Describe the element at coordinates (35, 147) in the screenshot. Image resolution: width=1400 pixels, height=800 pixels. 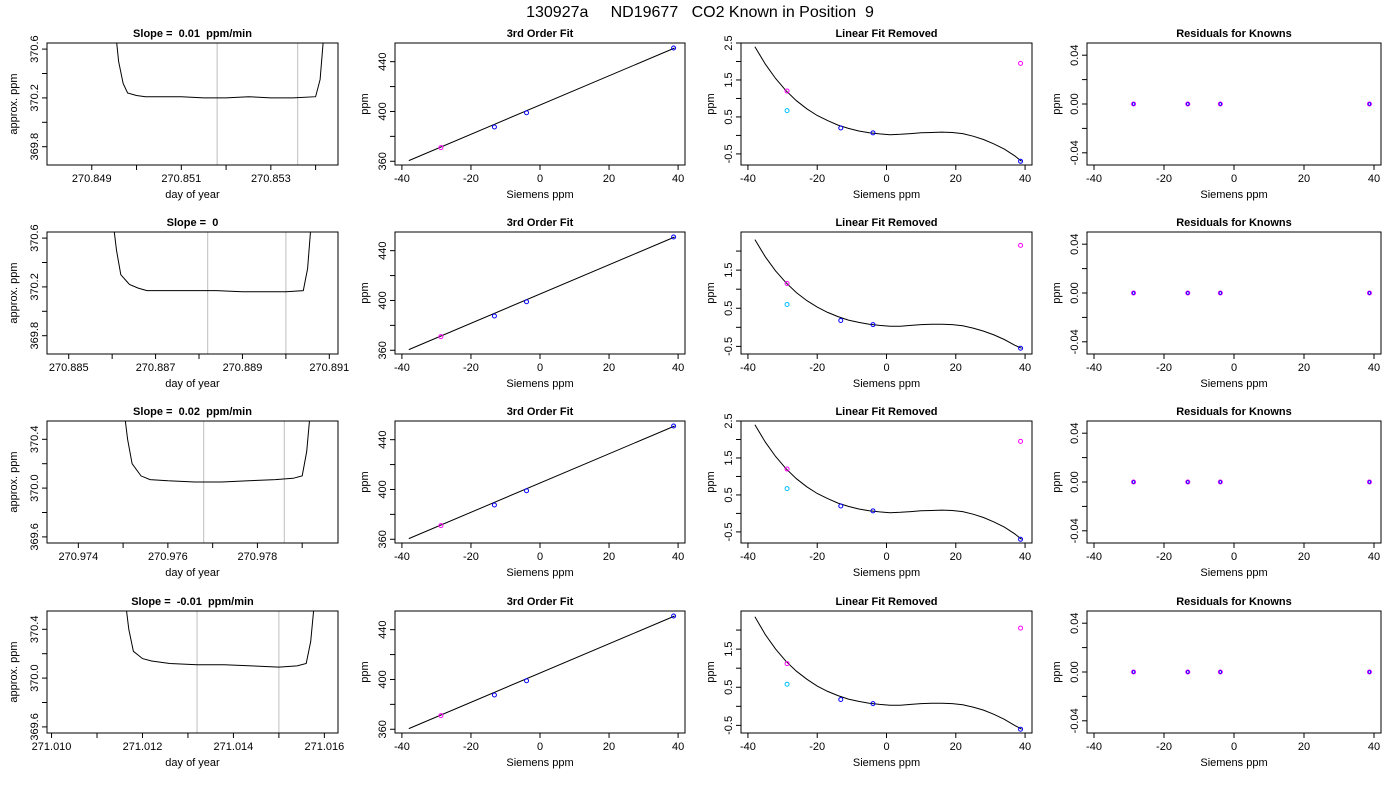
I see `y-tick-label: 369.8` at that location.